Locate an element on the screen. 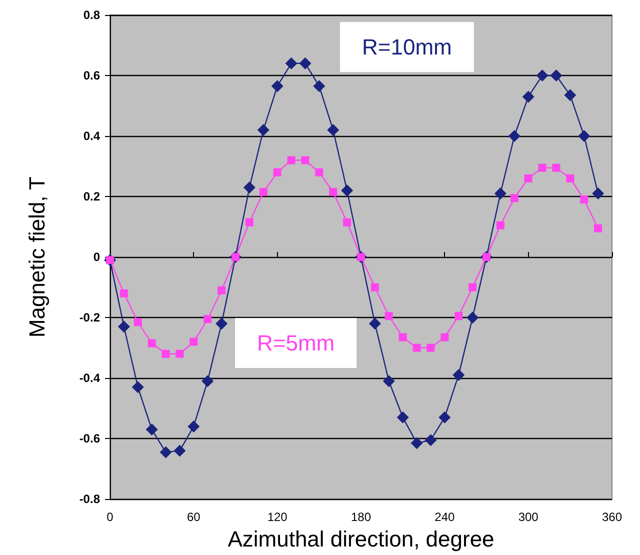  x-tick-label: 60 is located at coordinates (193, 517).